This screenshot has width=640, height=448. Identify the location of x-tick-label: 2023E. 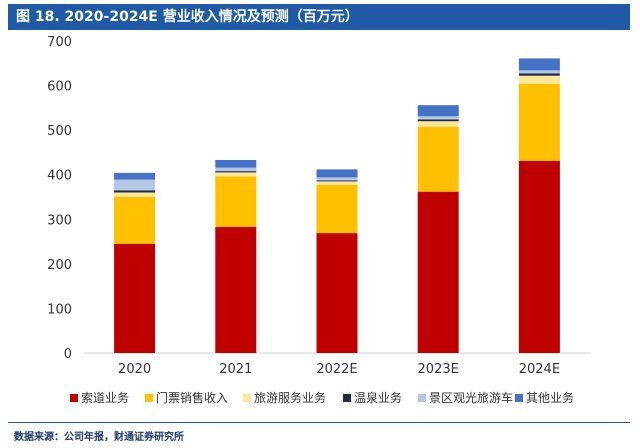
(438, 369).